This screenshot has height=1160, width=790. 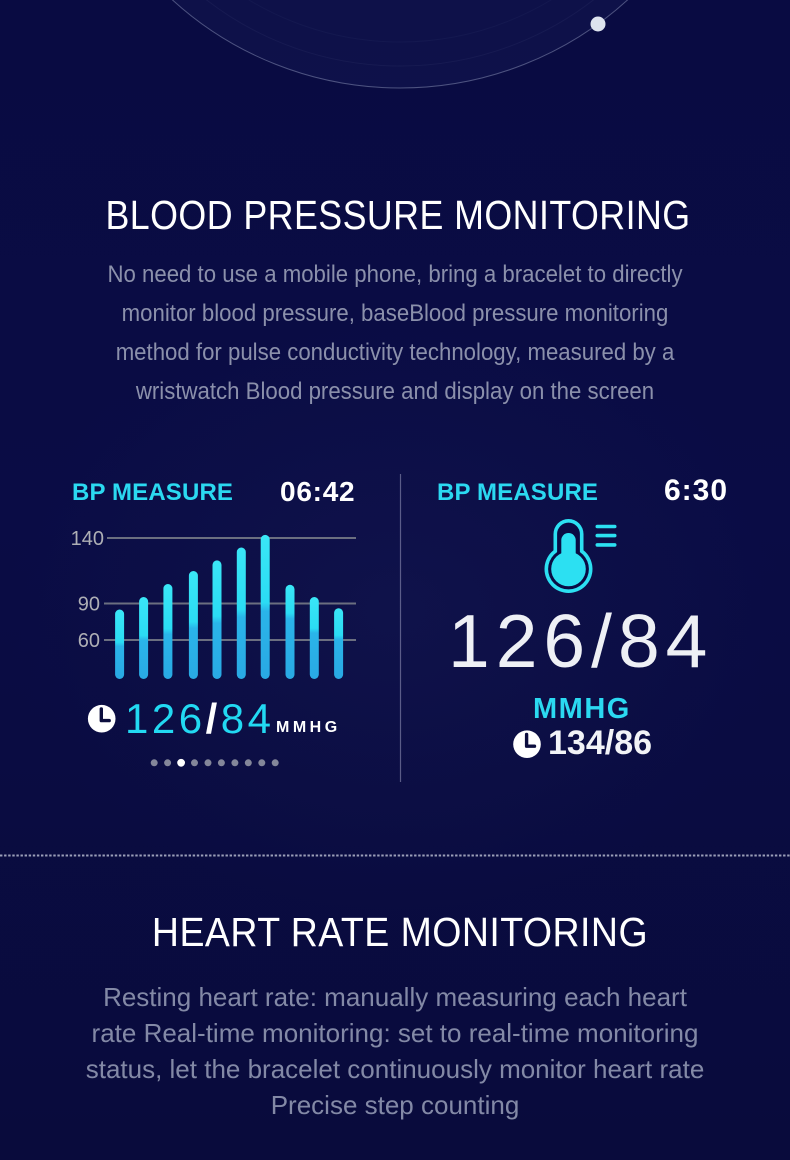 What do you see at coordinates (89, 641) in the screenshot?
I see `svg-text: 60` at bounding box center [89, 641].